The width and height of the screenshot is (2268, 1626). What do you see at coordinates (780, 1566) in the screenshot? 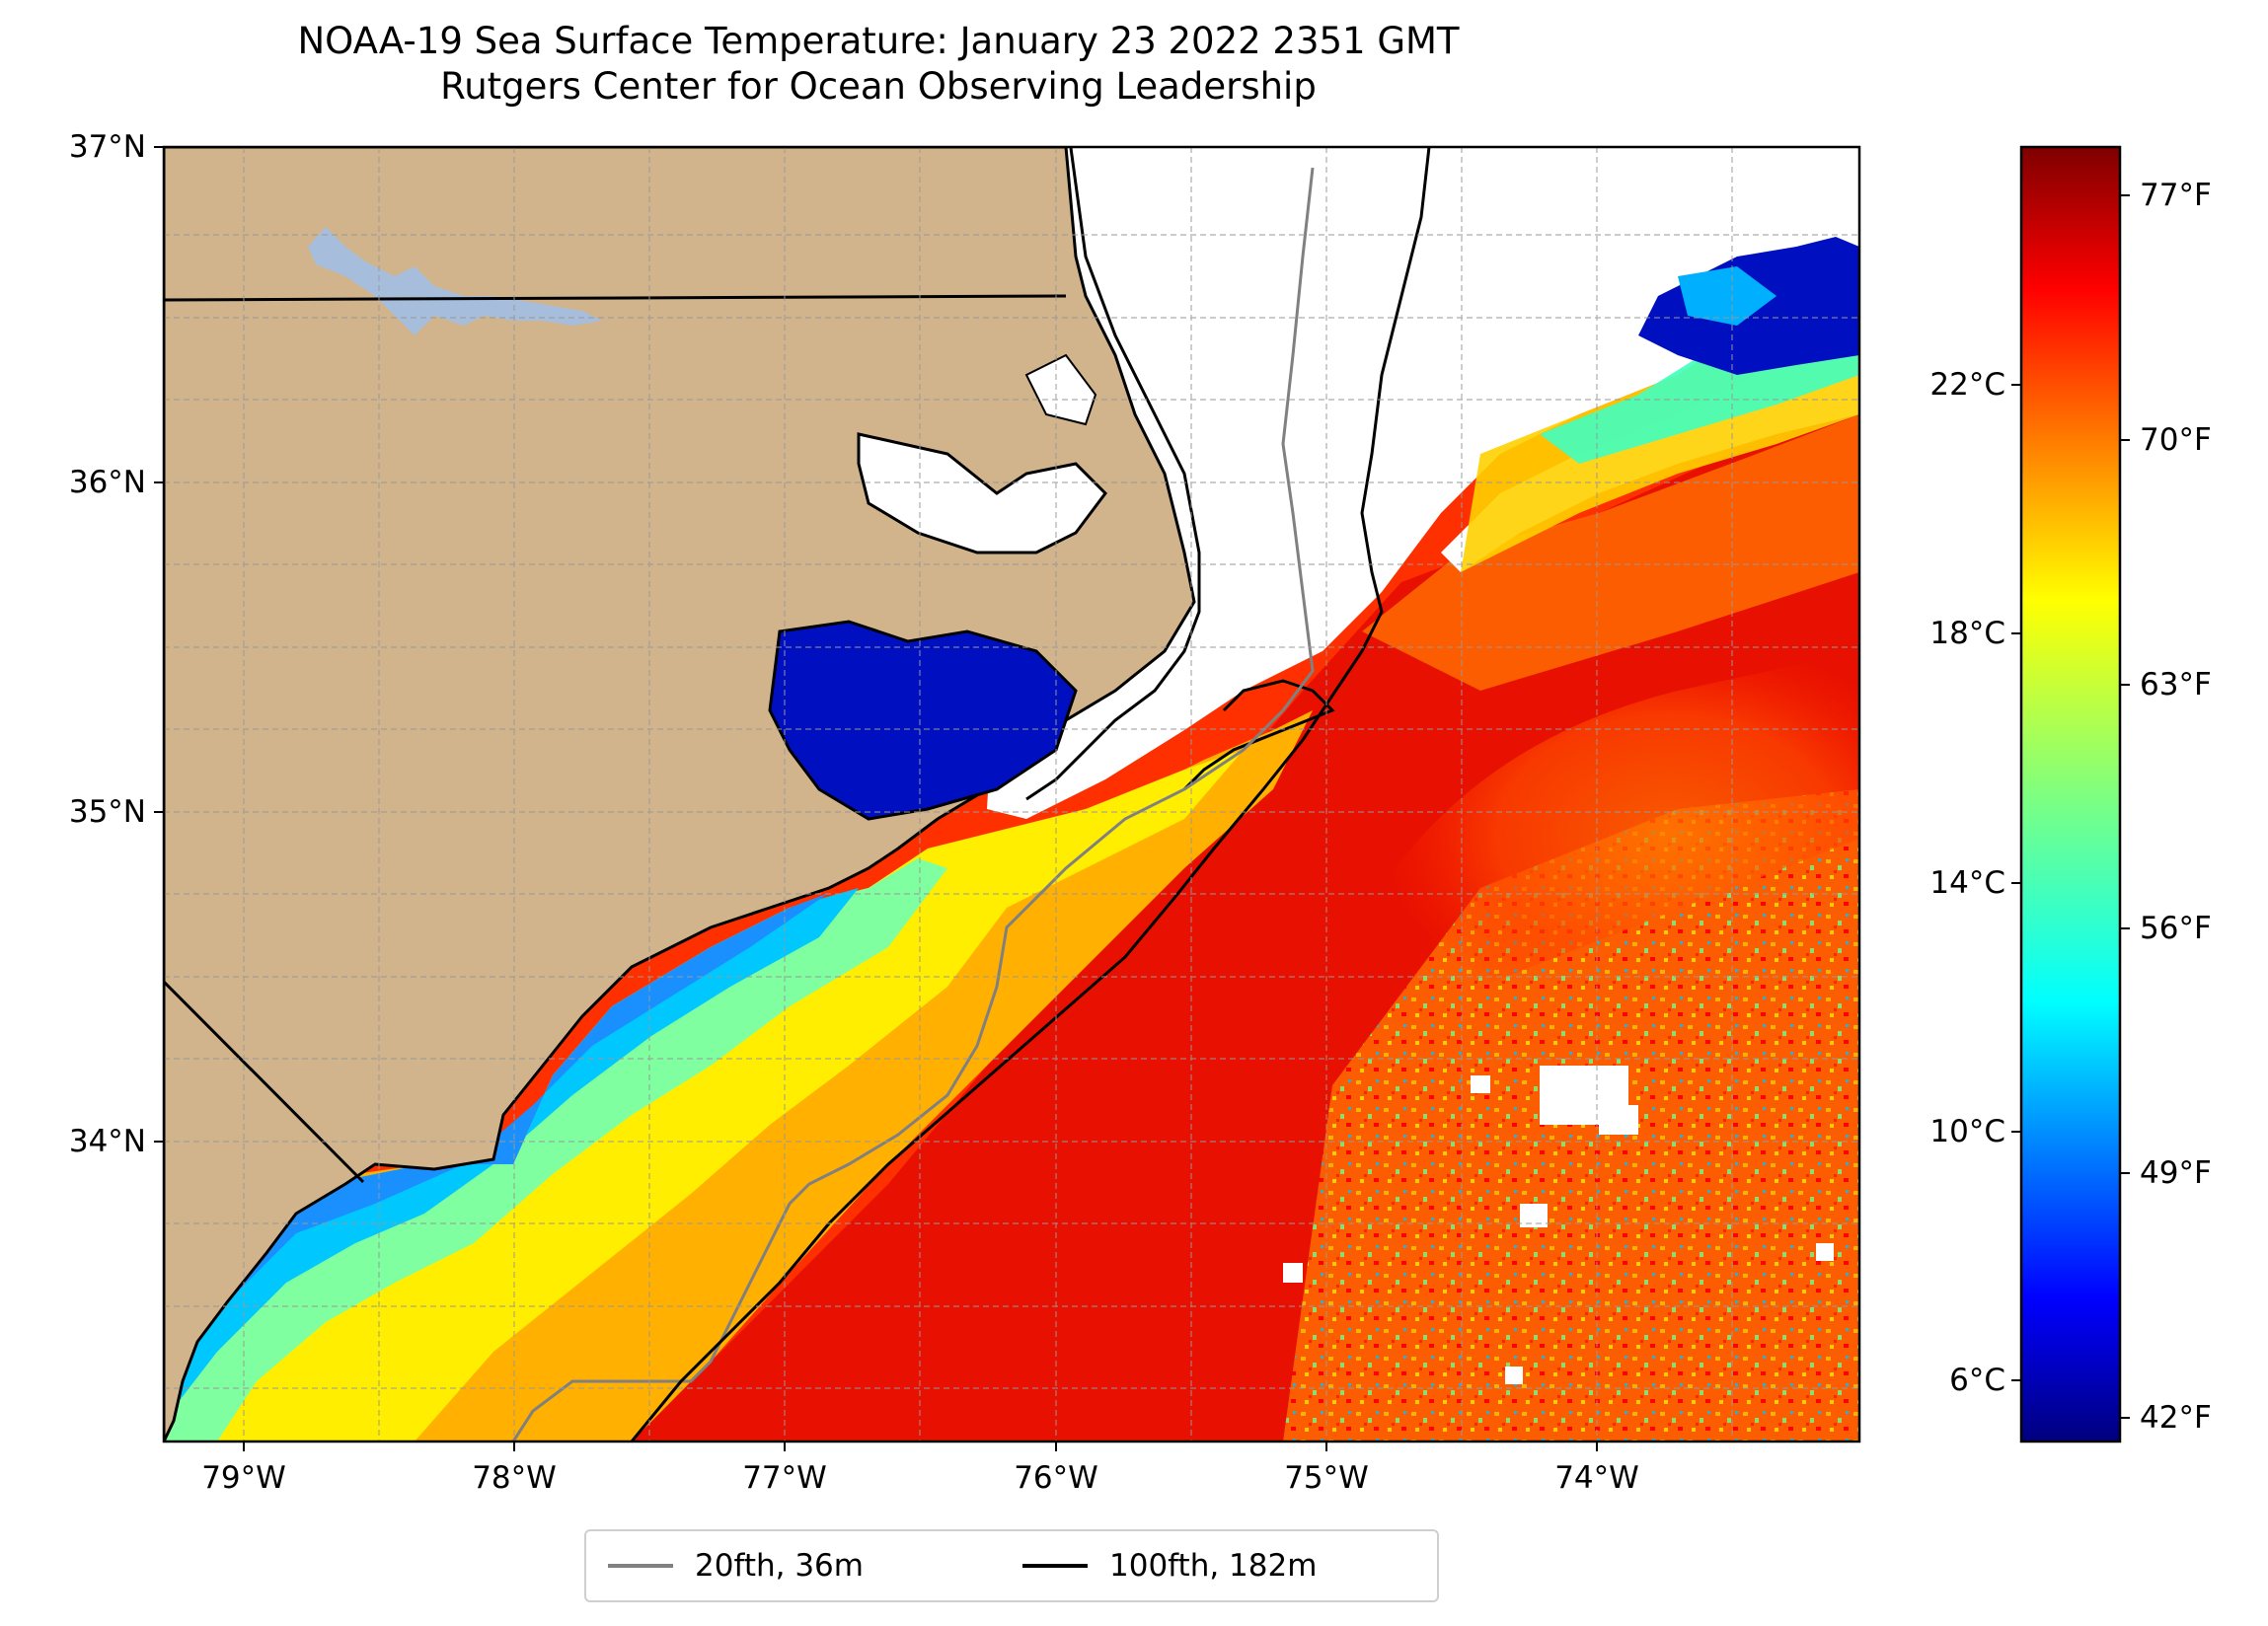
I see `legend-label: 20fth, 36m` at bounding box center [780, 1566].